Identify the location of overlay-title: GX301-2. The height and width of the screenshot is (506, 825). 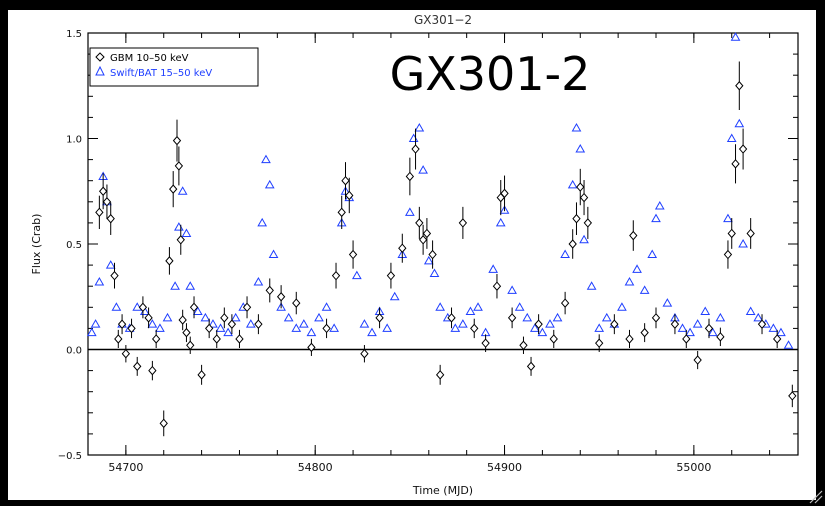
(490, 74).